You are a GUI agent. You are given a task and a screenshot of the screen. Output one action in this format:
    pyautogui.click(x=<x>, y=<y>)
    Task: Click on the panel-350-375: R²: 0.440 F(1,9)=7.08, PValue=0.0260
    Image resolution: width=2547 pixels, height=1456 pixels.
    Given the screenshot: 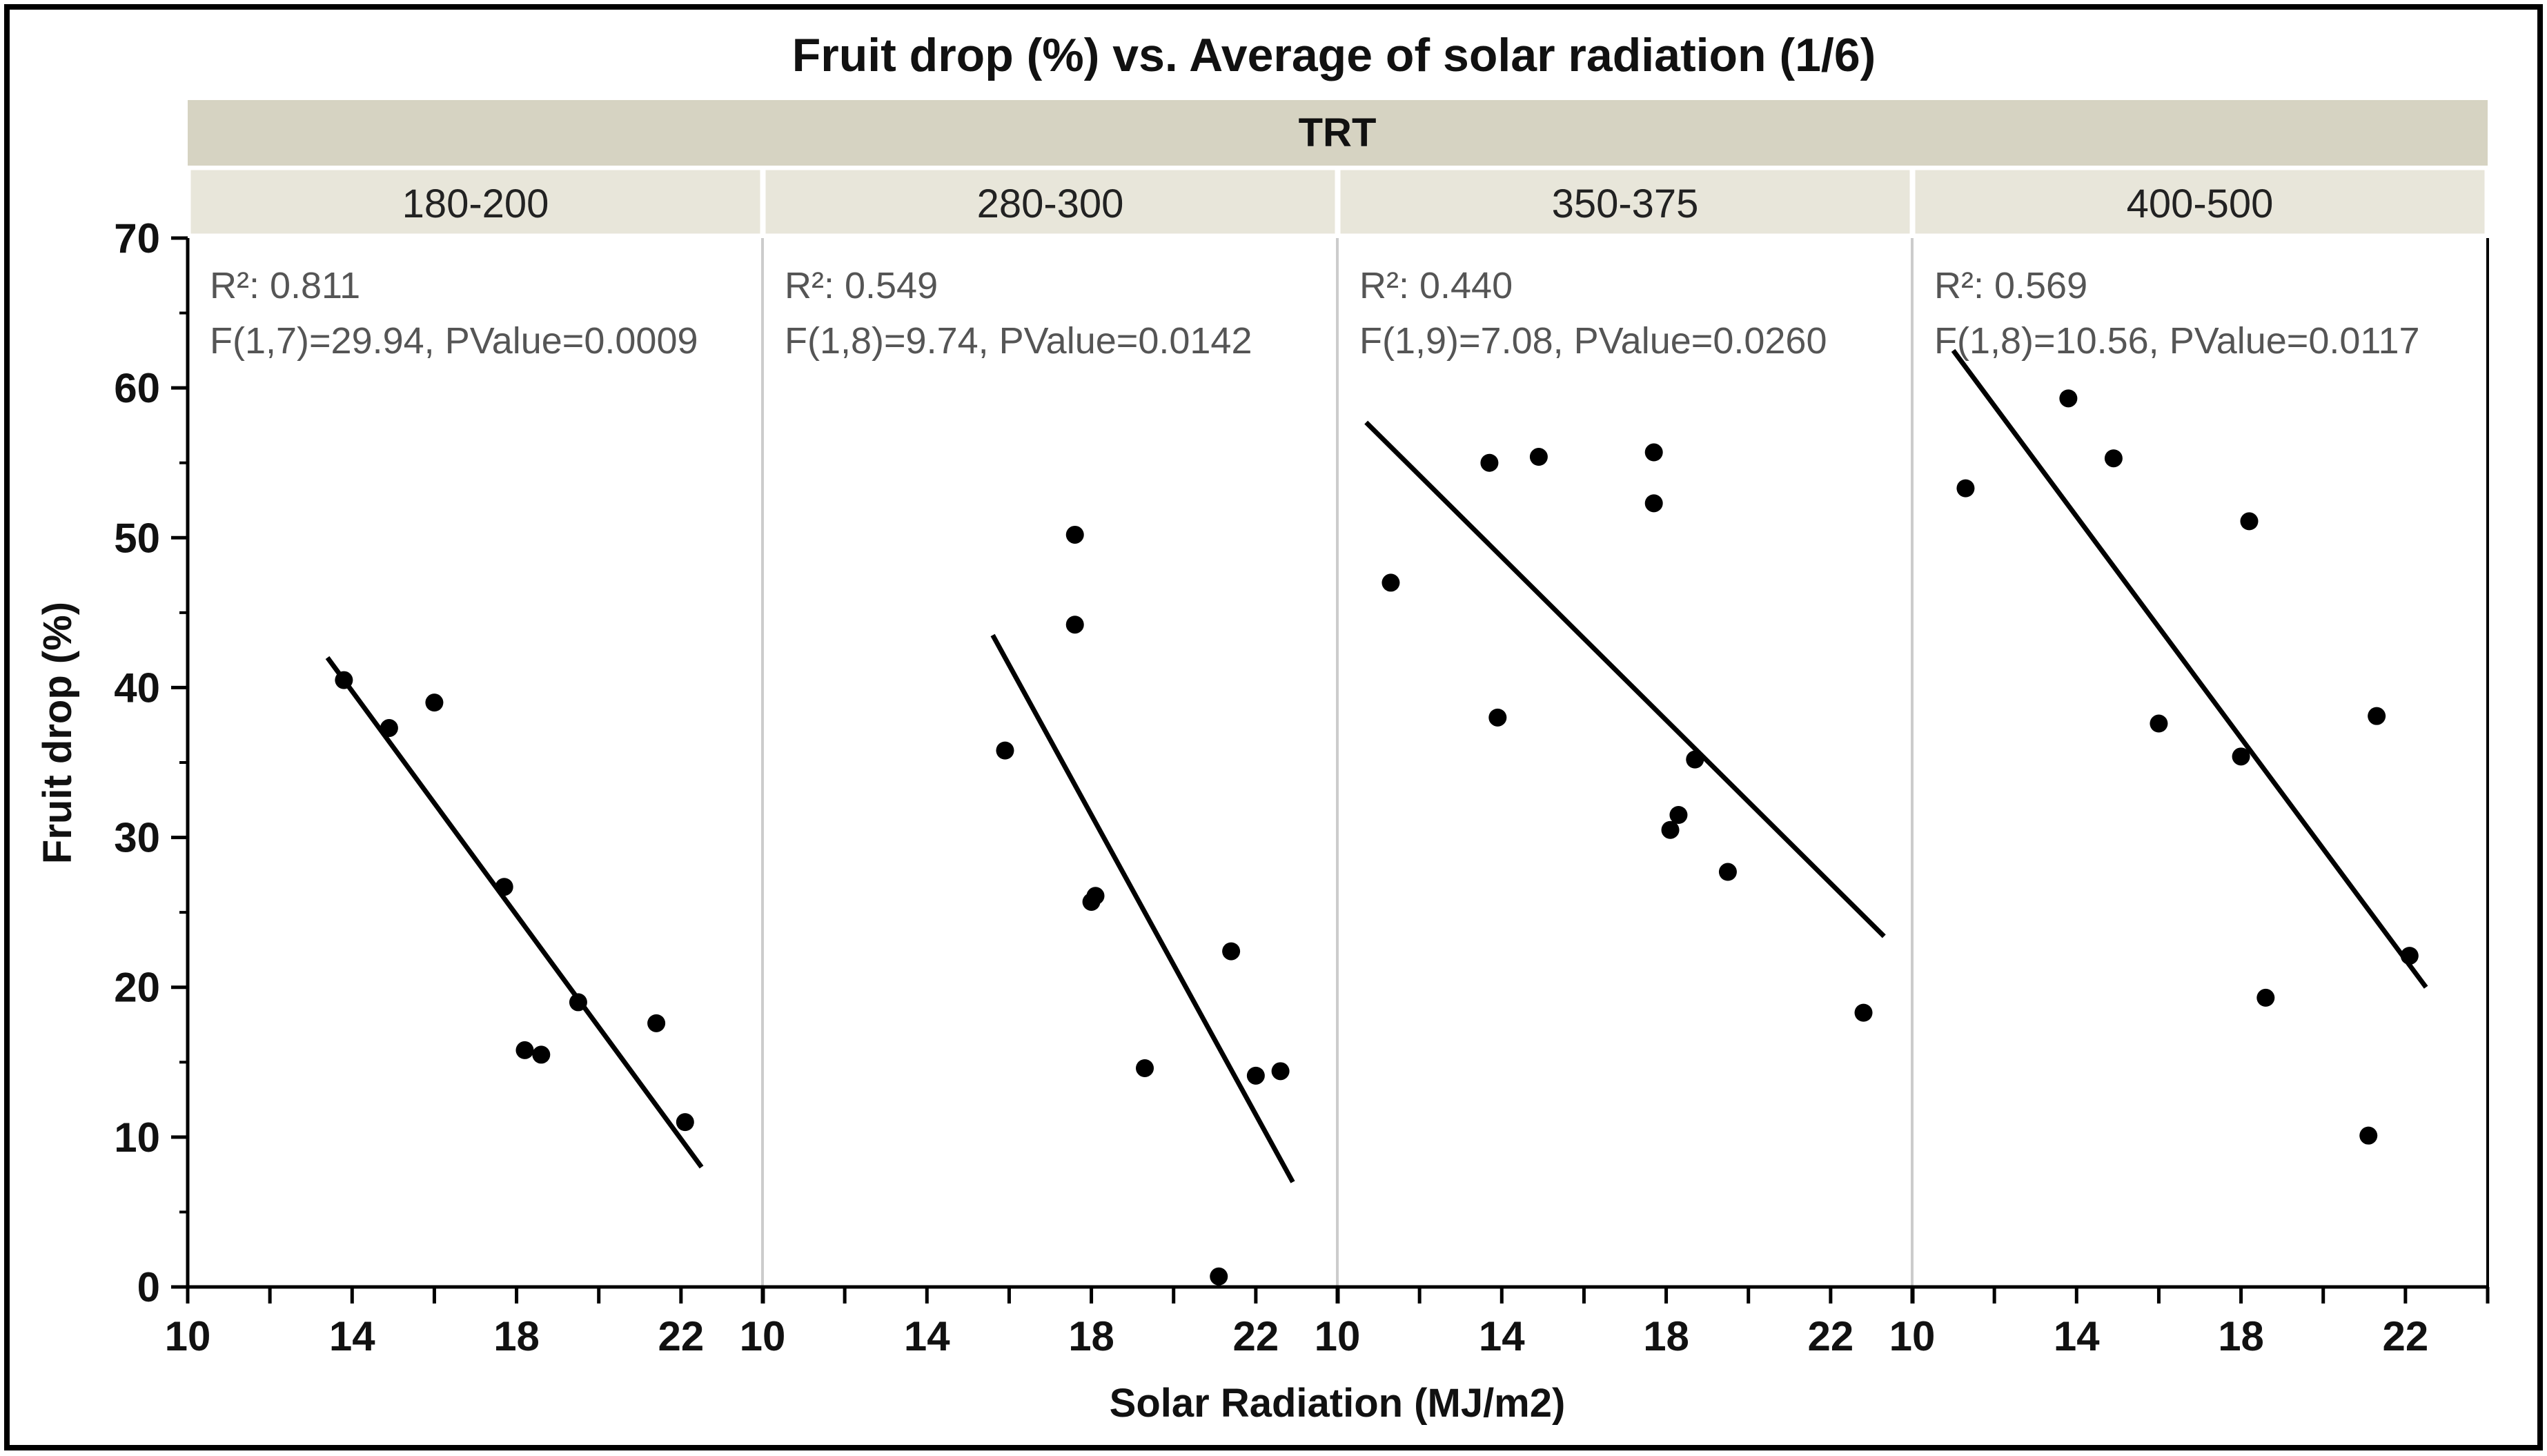 What is the action you would take?
    pyautogui.click(x=1622, y=643)
    